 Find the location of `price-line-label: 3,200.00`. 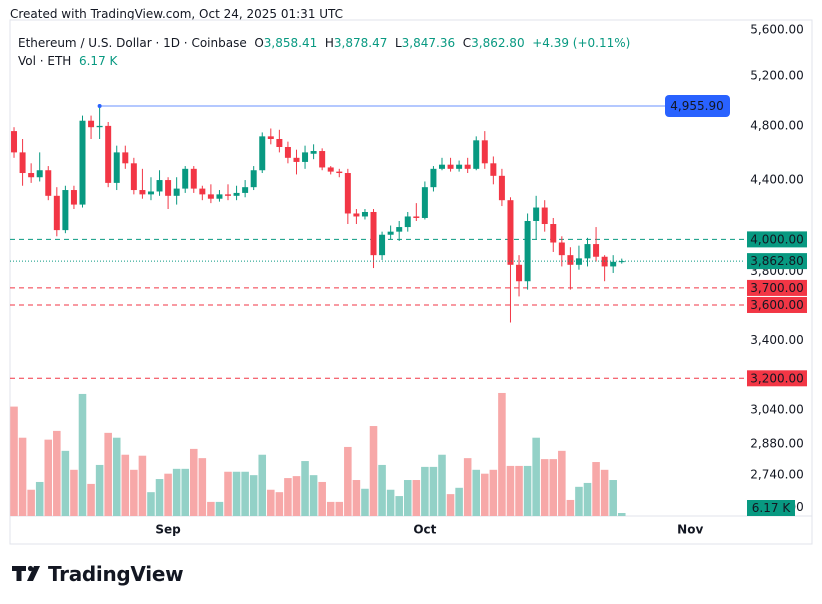

price-line-label: 3,200.00 is located at coordinates (776, 378).